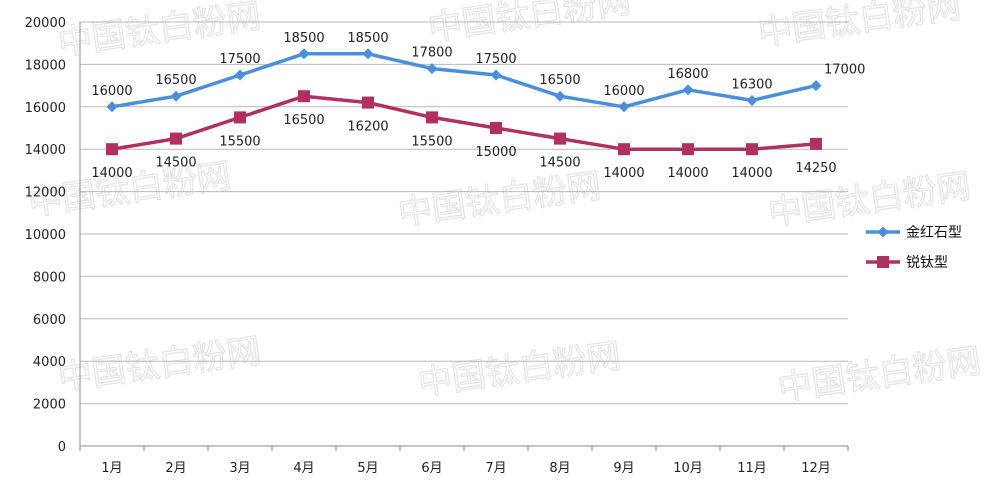 The width and height of the screenshot is (998, 496). Describe the element at coordinates (45, 23) in the screenshot. I see `y-tick-label: 20000` at that location.